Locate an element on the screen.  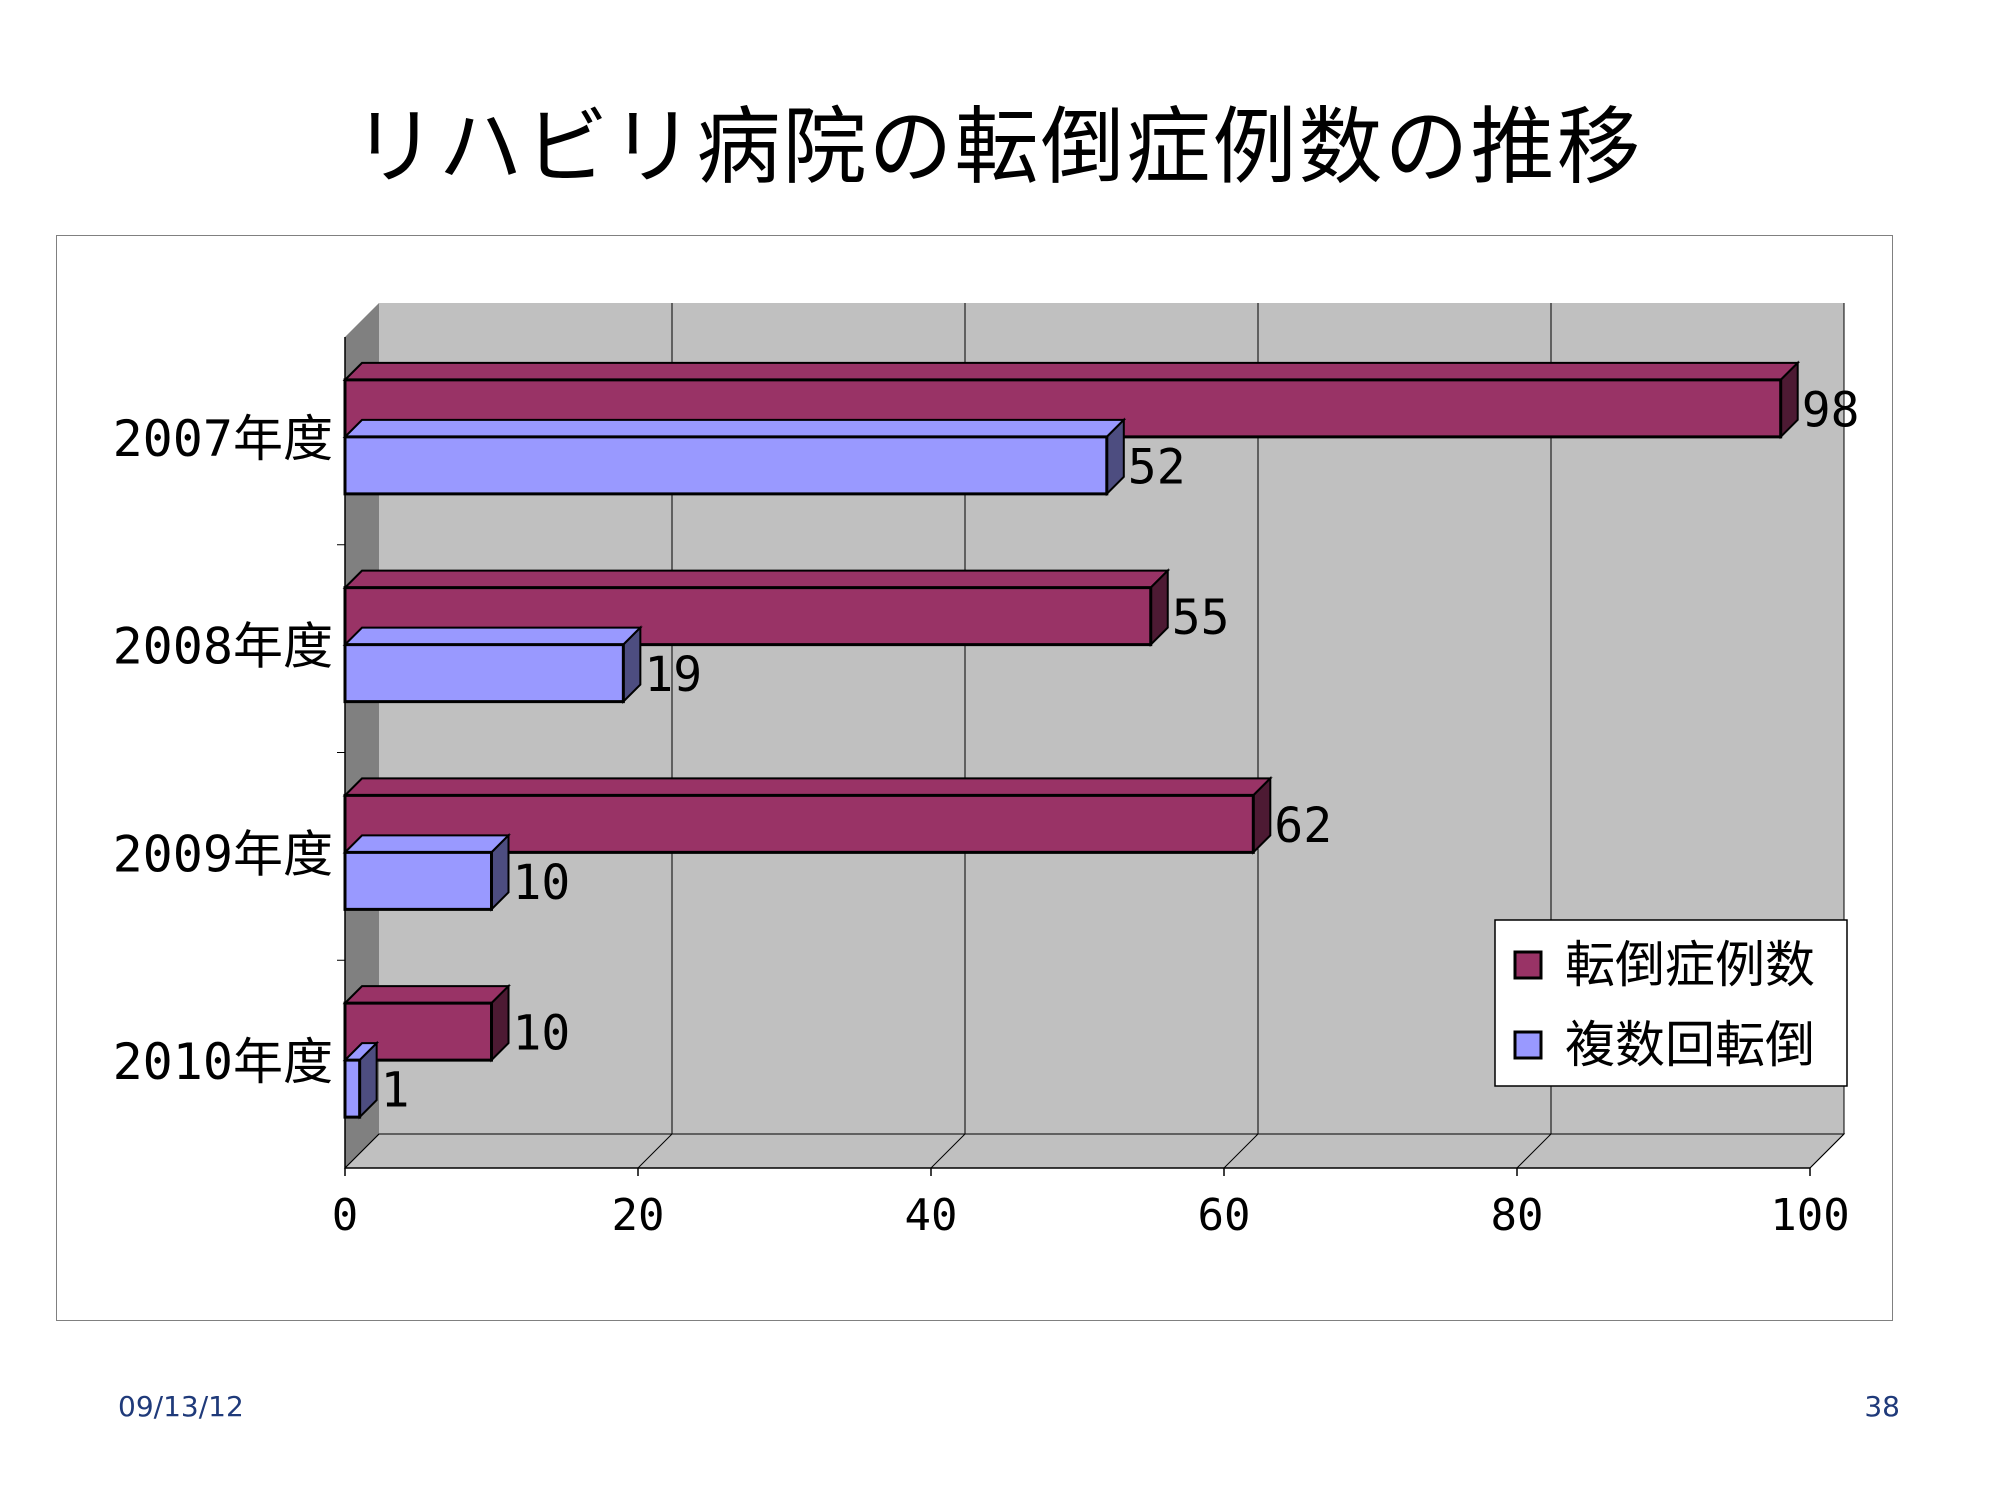
footer-date: 09/13/12 is located at coordinates (181, 1406).